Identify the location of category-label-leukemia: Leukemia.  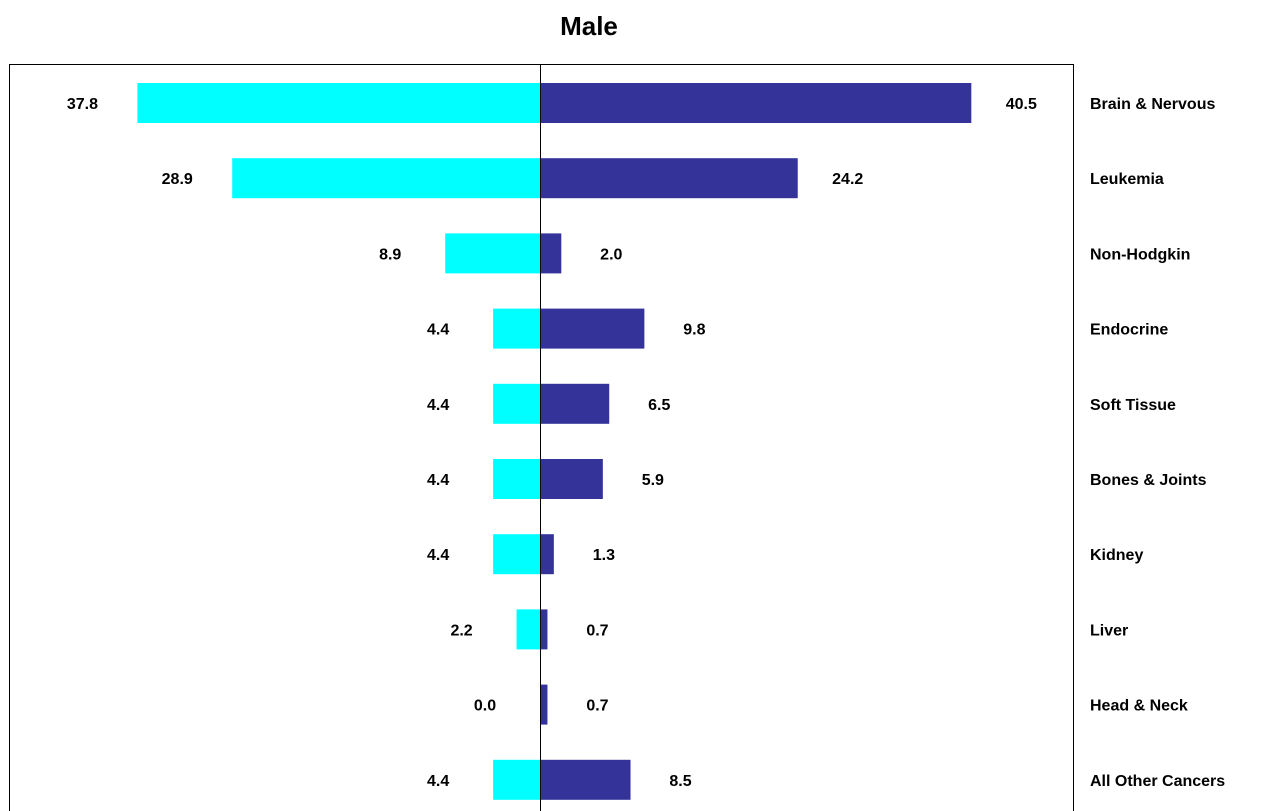
(1127, 179).